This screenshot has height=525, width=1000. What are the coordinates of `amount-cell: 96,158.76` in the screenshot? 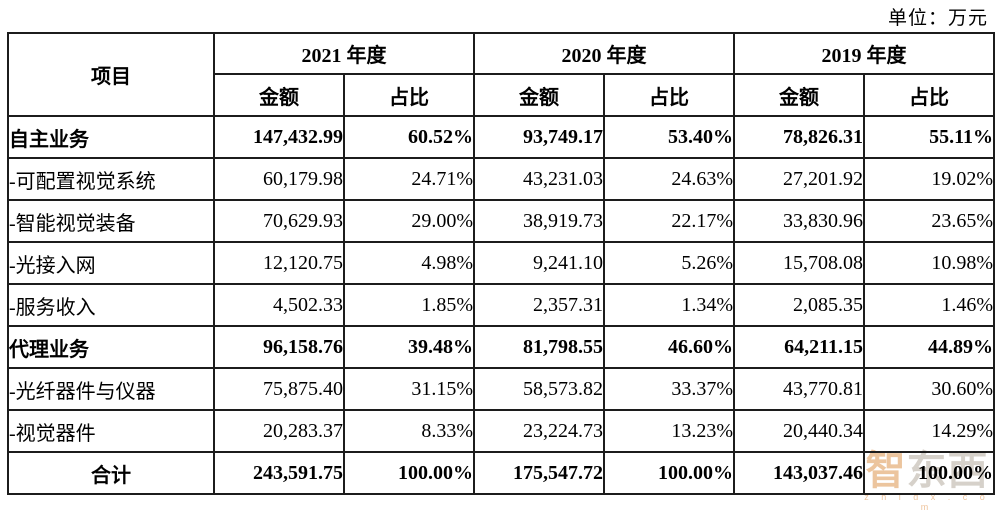 It's located at (279, 347).